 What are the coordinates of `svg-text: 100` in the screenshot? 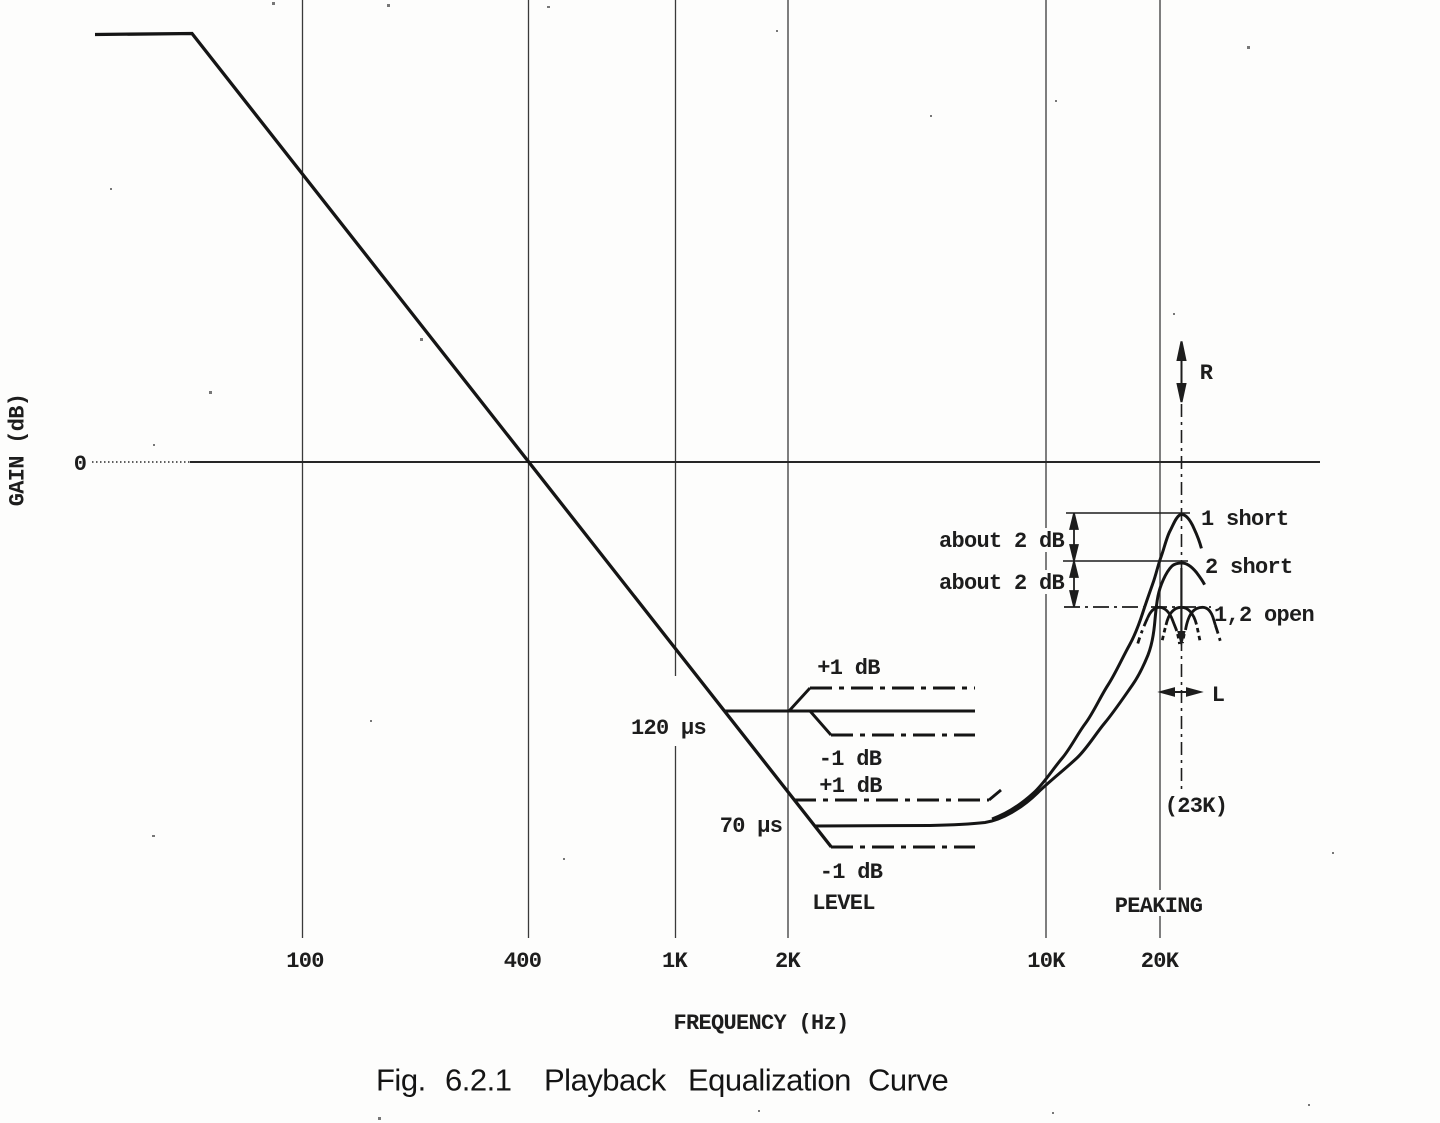 It's located at (305, 961).